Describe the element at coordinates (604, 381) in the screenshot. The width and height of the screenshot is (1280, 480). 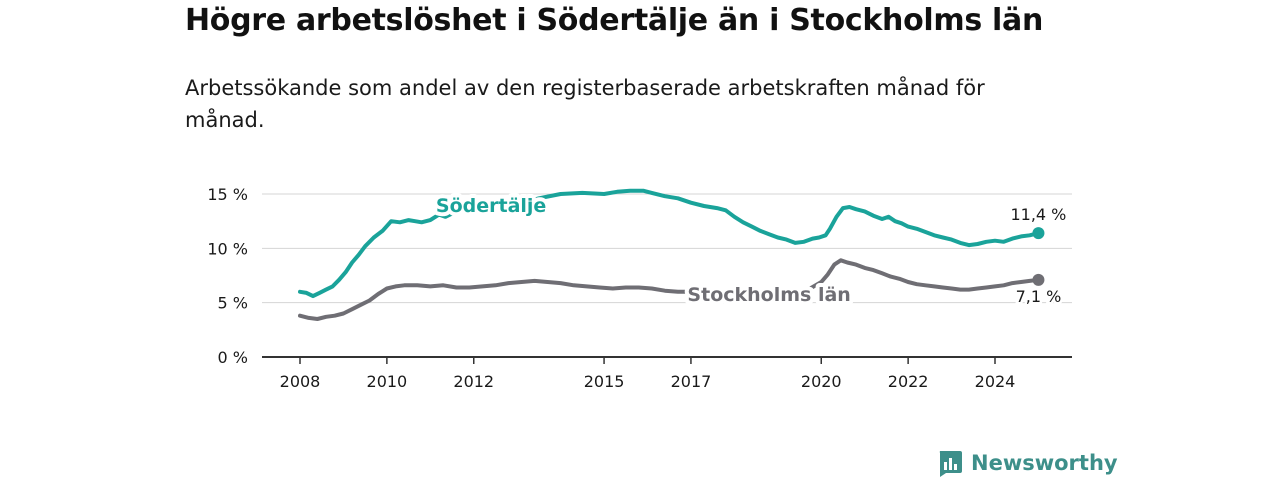
I see `x-tick-label: 2015` at that location.